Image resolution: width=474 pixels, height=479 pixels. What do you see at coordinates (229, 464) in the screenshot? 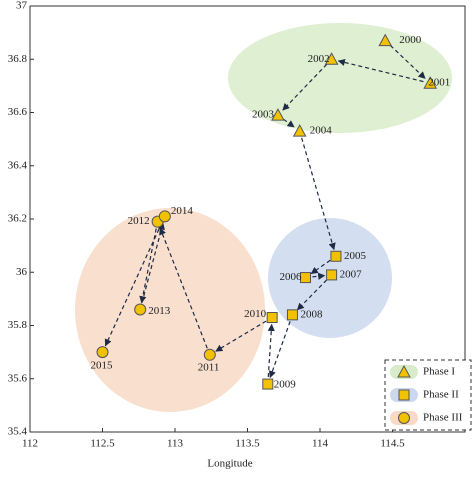
I see `x-axis-label: Longitude` at bounding box center [229, 464].